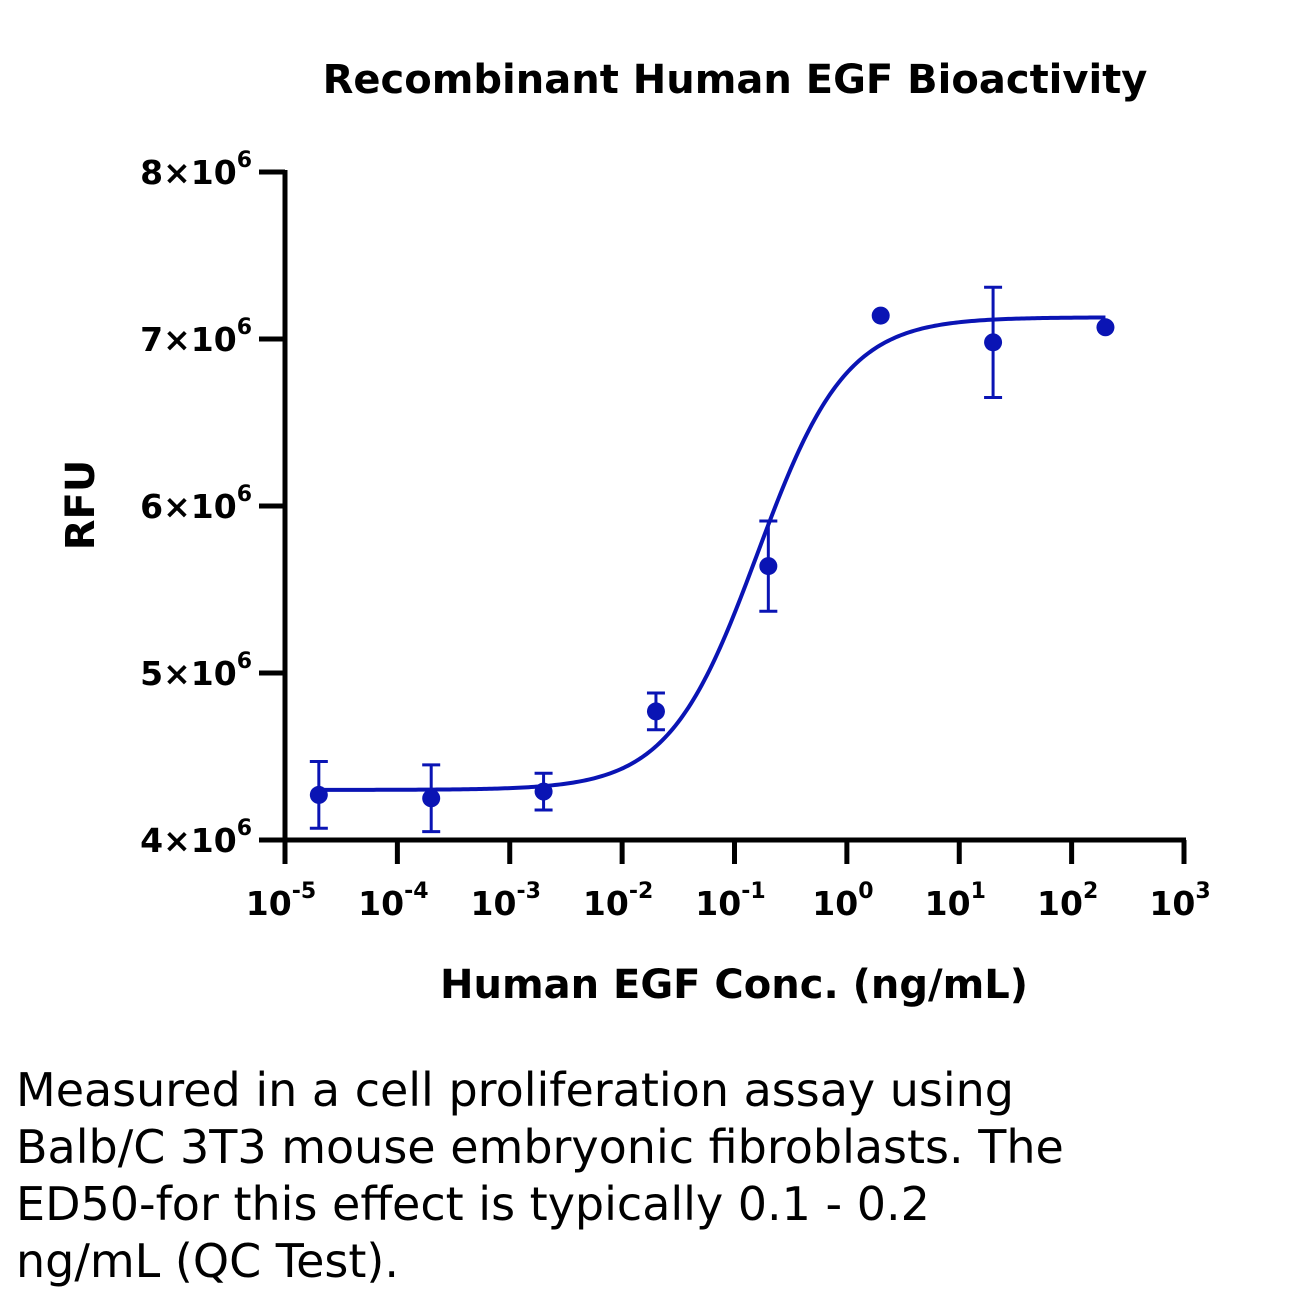 This screenshot has height=1298, width=1315. Describe the element at coordinates (506, 901) in the screenshot. I see `x-tick-label: 10-3` at that location.